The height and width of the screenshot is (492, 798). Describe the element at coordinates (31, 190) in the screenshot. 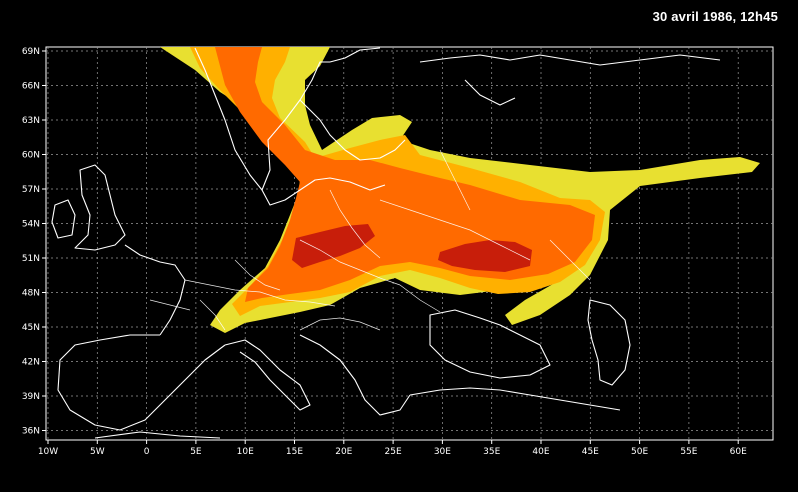

I see `latitude-label: 57N` at that location.